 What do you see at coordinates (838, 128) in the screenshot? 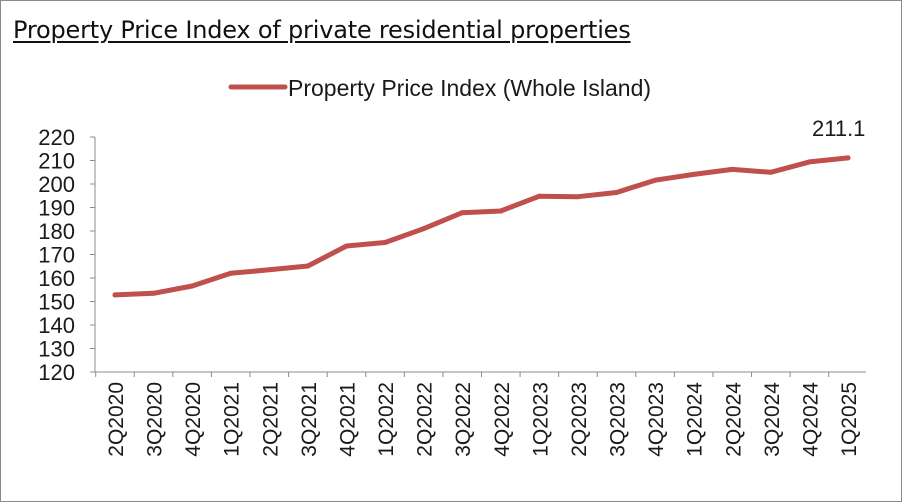
I see `data-label-last: 211.1` at bounding box center [838, 128].